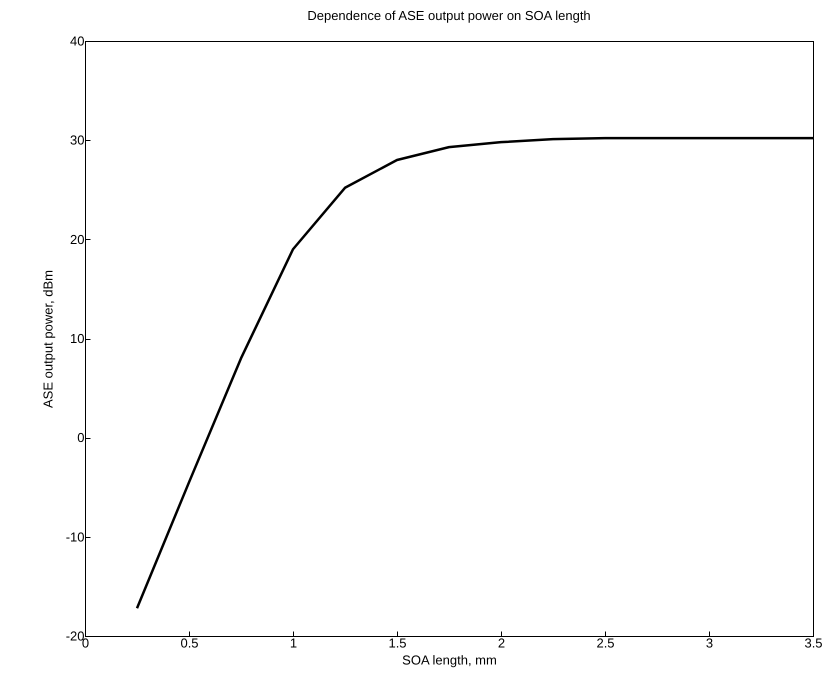  Describe the element at coordinates (449, 15) in the screenshot. I see `chart-title: Dependence of ASE output power on SOA length` at that location.